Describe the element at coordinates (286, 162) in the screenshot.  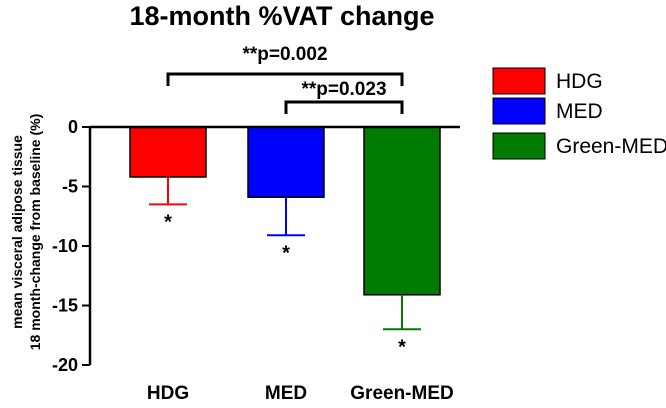
I see `bar-med` at that location.